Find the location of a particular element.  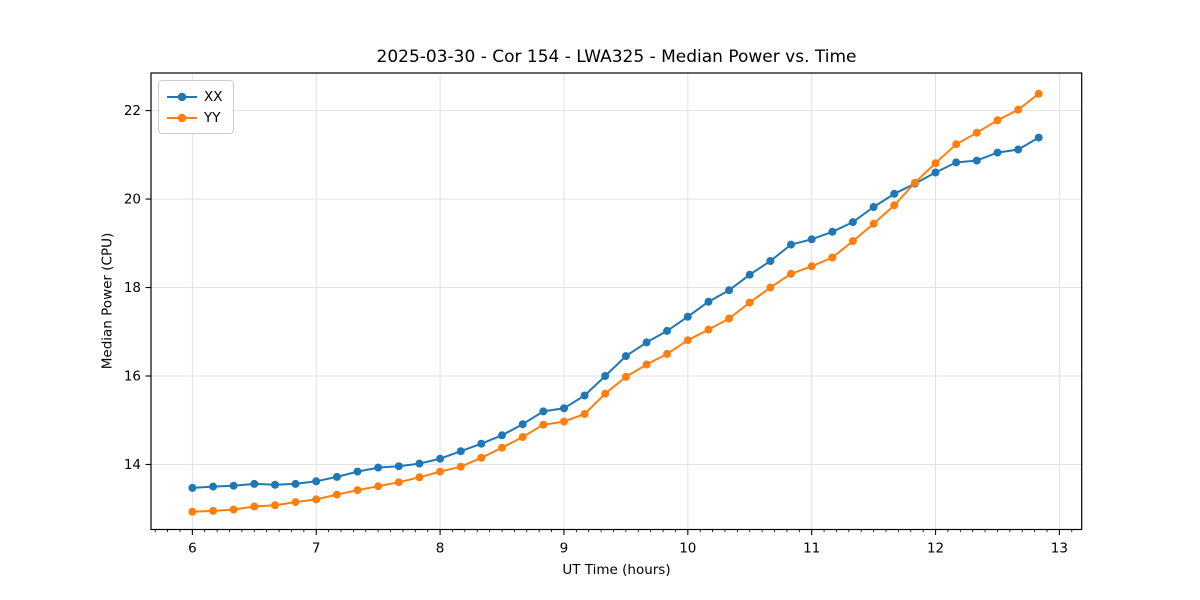

legend-entry-yy: YY is located at coordinates (195, 117).